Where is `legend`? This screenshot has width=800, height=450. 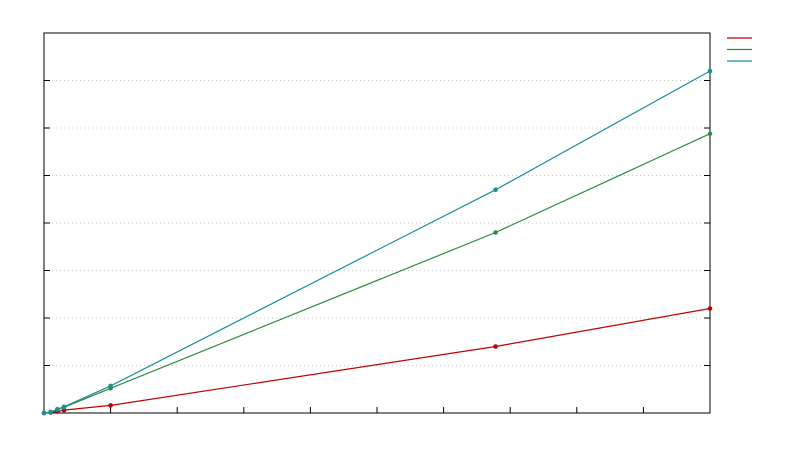
legend is located at coordinates (739, 49).